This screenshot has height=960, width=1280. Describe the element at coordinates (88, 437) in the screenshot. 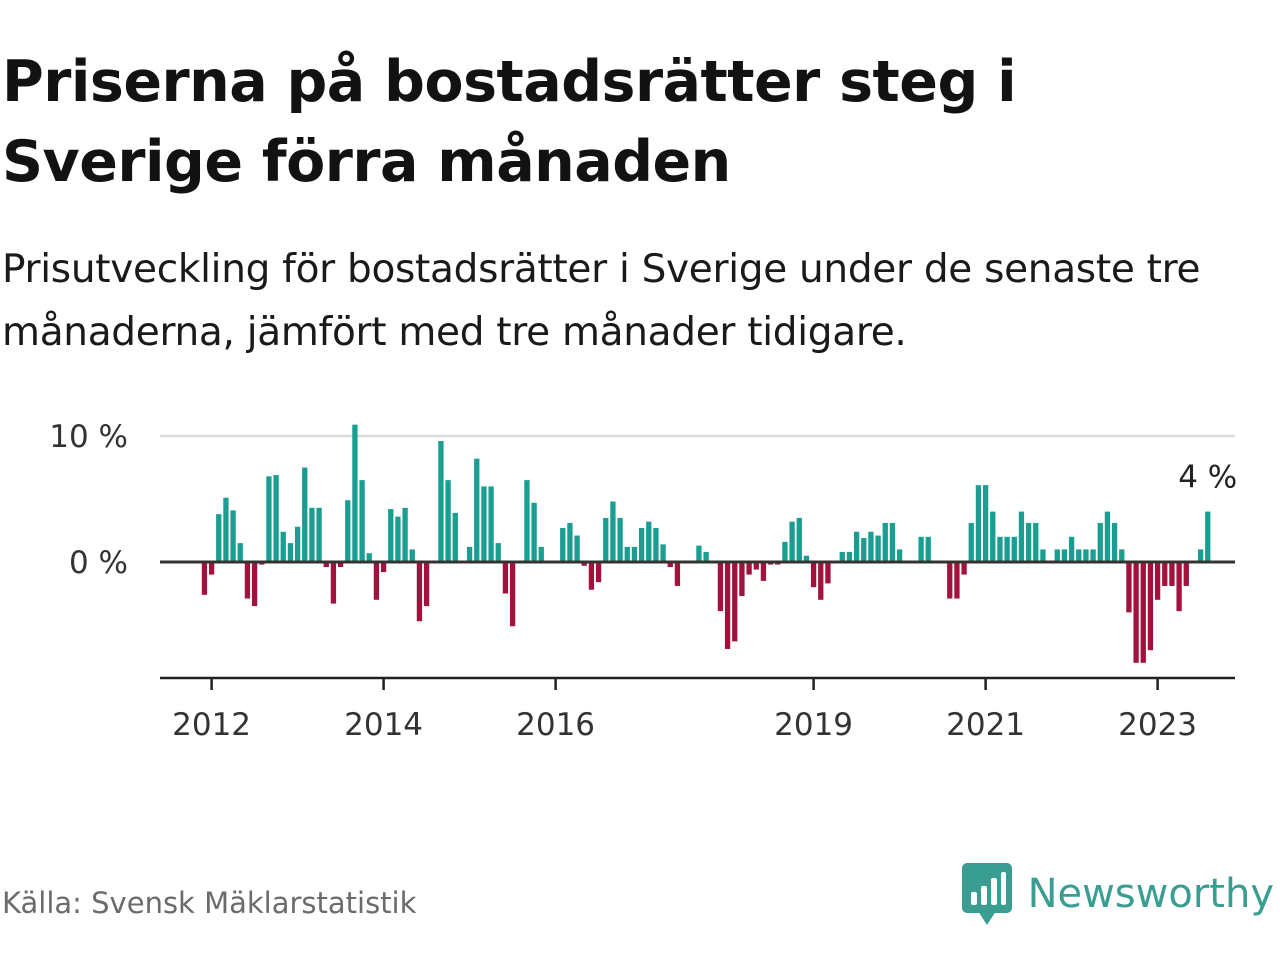

I see `y-tick-label: 10 %` at that location.